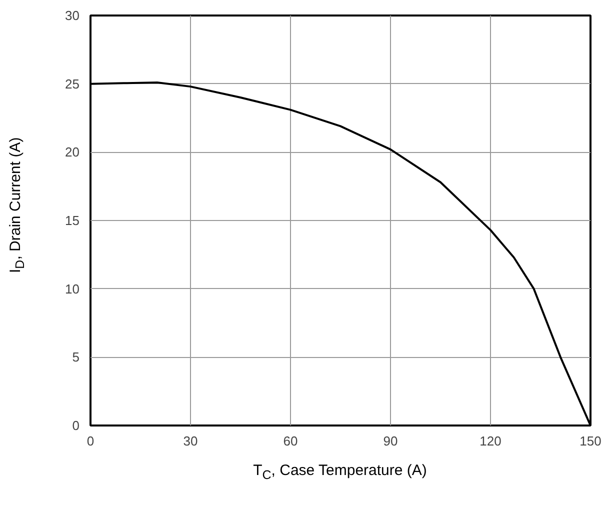  I want to click on x-tick-label: 90, so click(390, 441).